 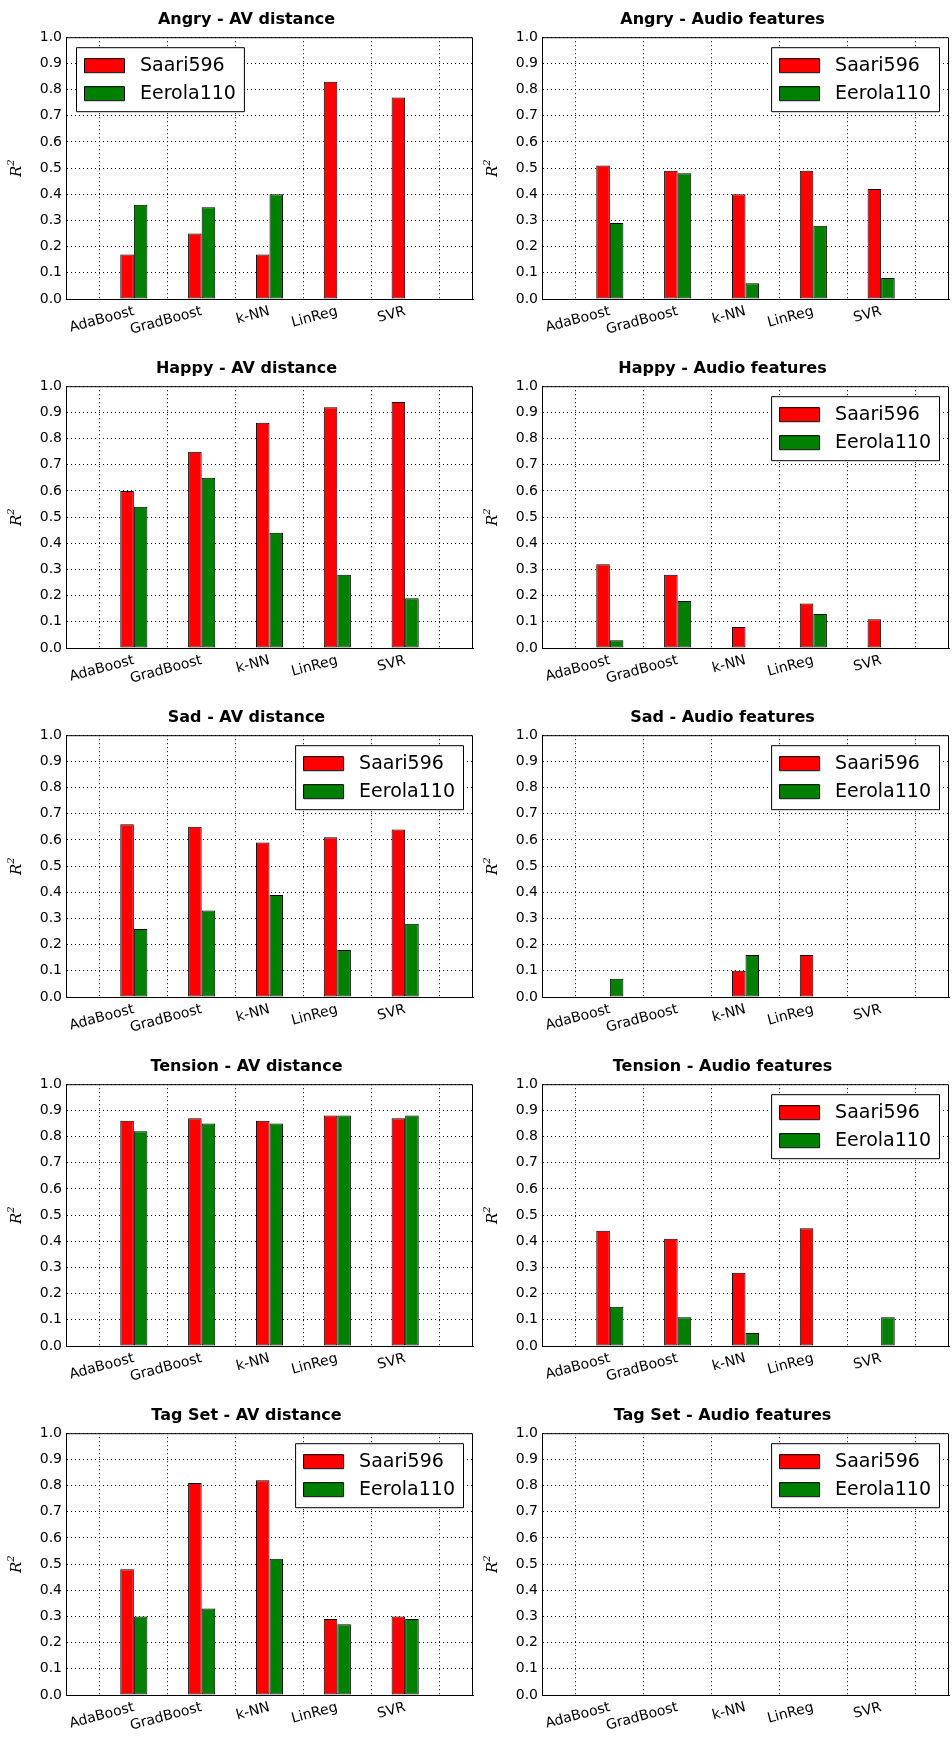 I want to click on chart-title: Happy - Audio features, so click(x=722, y=367).